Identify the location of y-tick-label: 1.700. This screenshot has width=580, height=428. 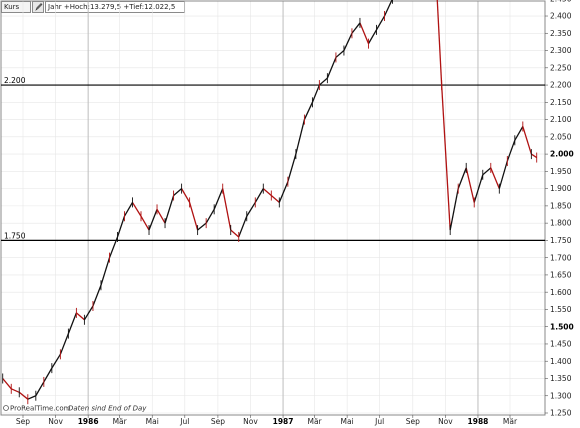
(561, 257).